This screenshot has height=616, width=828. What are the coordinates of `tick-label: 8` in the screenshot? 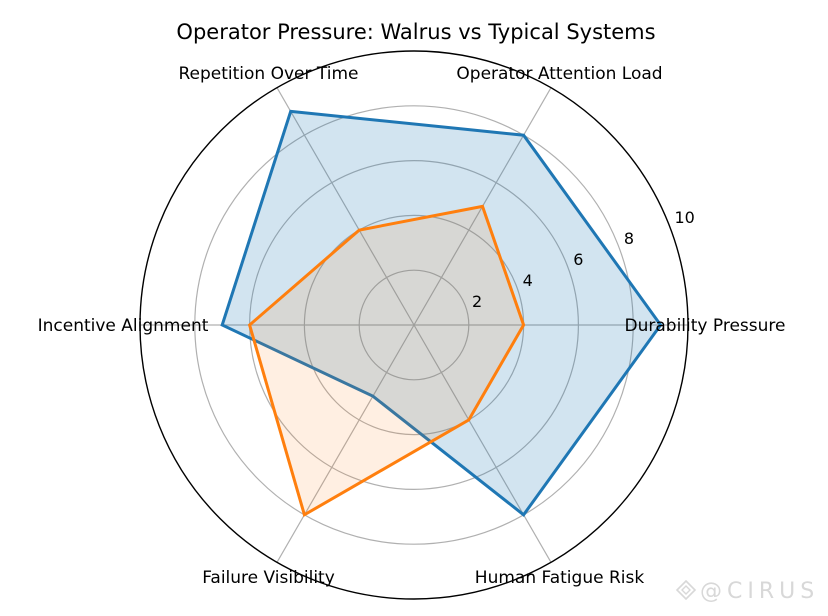 It's located at (629, 238).